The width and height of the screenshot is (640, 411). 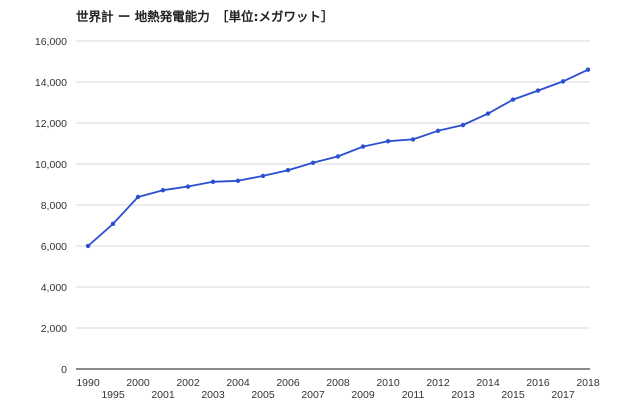 I want to click on x-tick-label: 2014, so click(x=488, y=383).